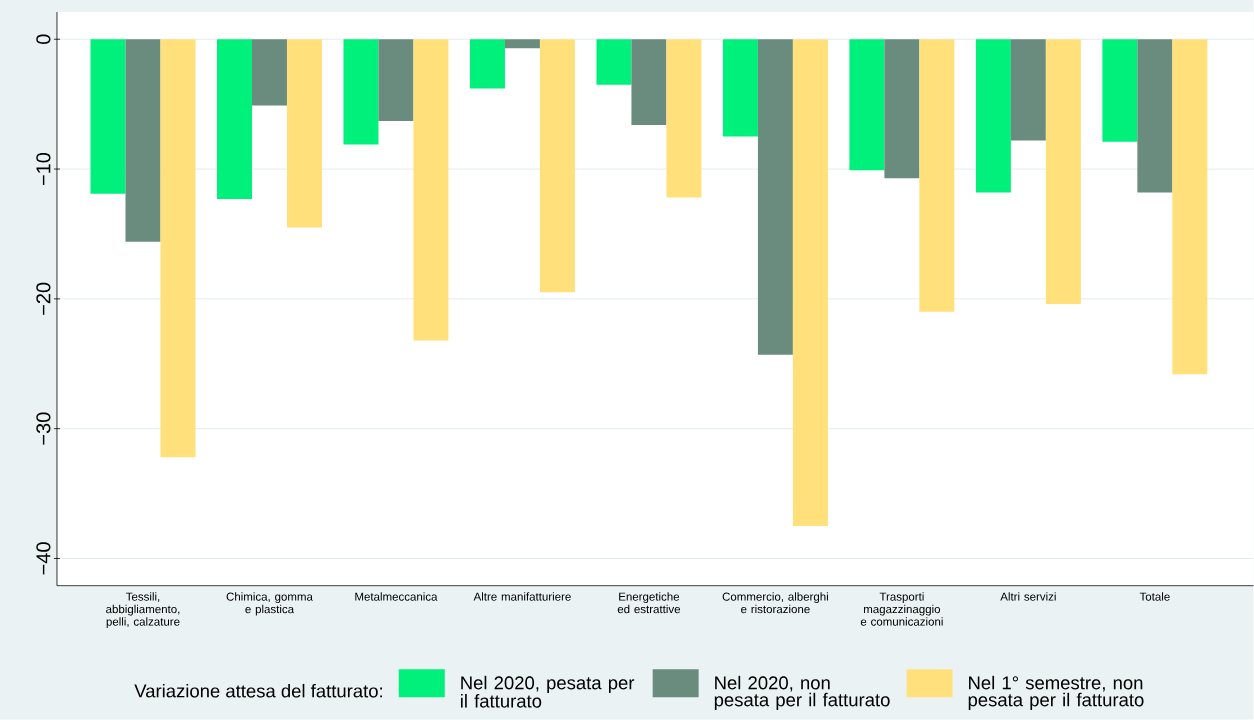 The width and height of the screenshot is (1254, 720). I want to click on legend-label: Nel 1° semestre, non pesata per il fatturato, so click(1056, 693).